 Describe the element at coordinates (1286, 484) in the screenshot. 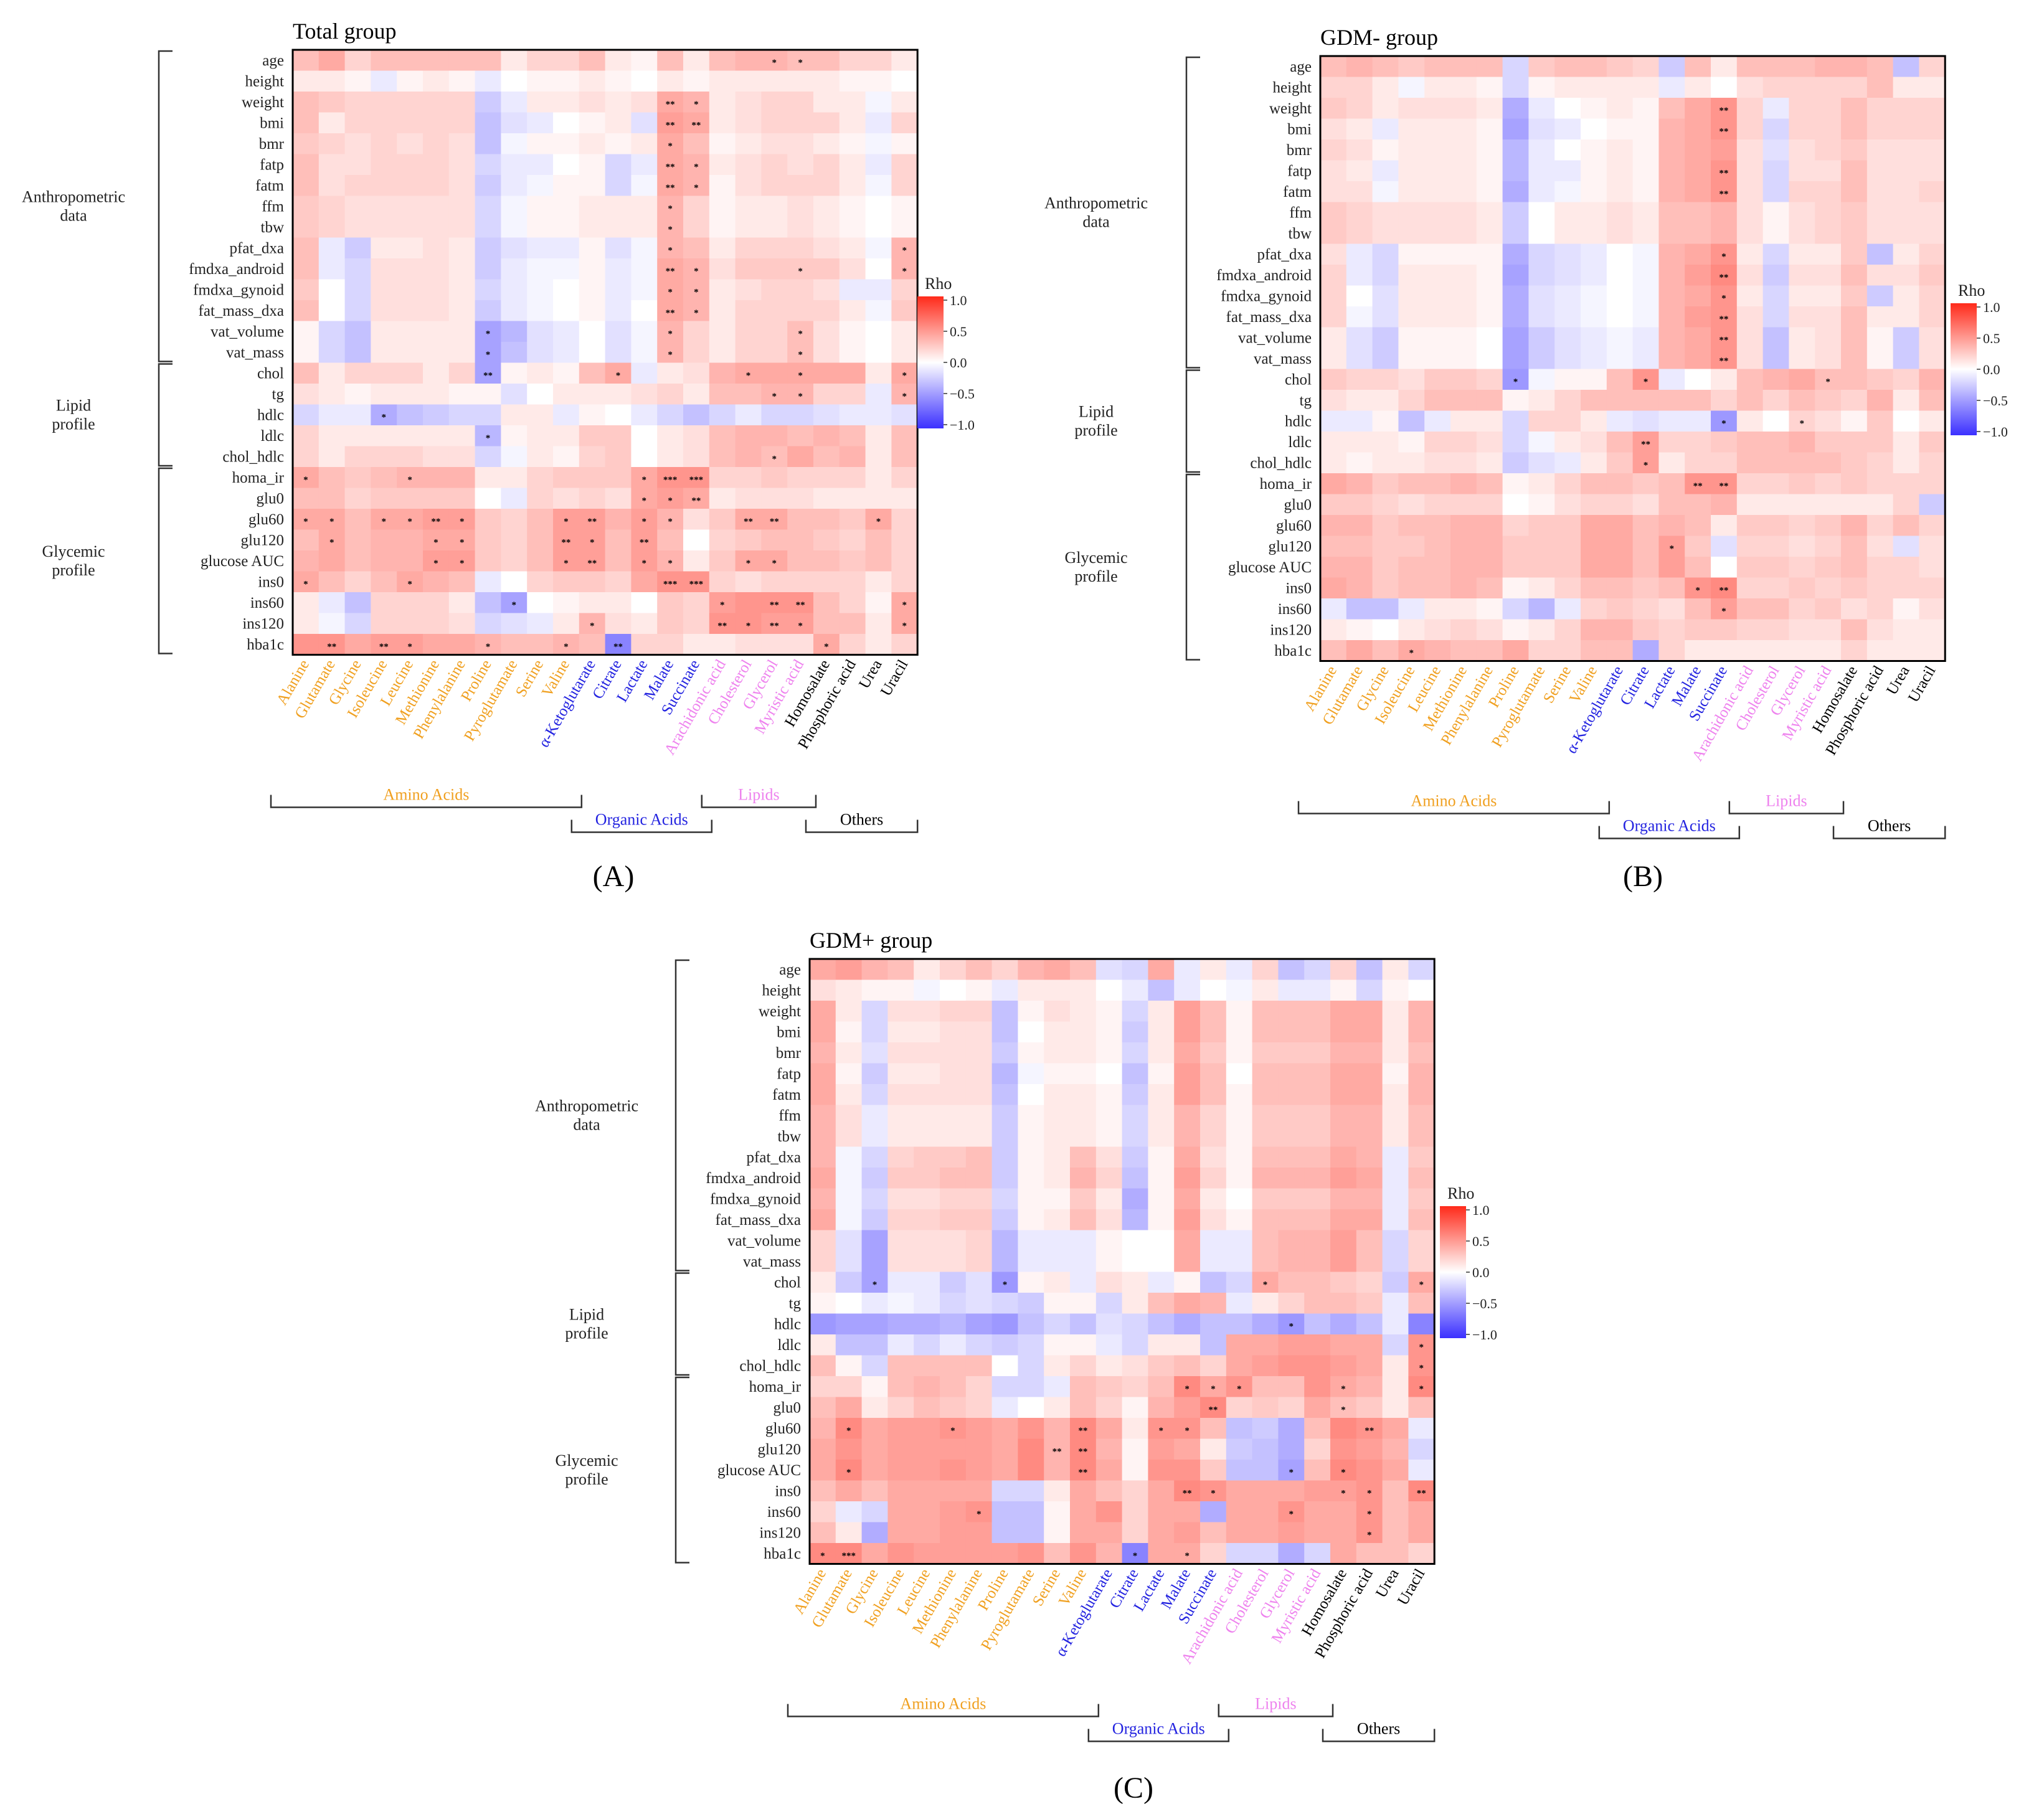

I see `row-label-homa-ir: homa_ir` at that location.